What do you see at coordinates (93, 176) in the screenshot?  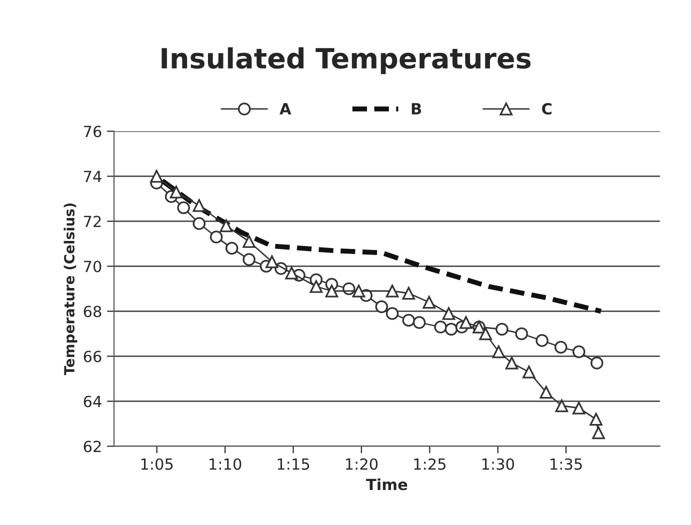 I see `y-tick-label: 74` at bounding box center [93, 176].